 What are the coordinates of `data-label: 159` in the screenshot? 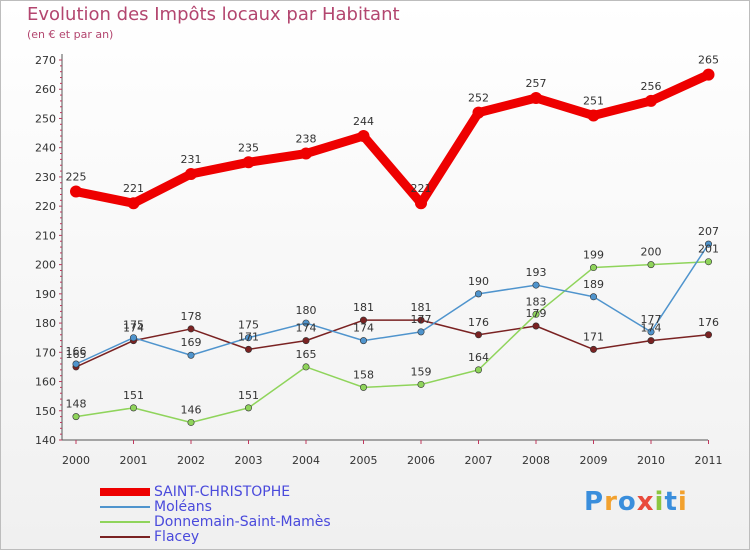 It's located at (421, 371).